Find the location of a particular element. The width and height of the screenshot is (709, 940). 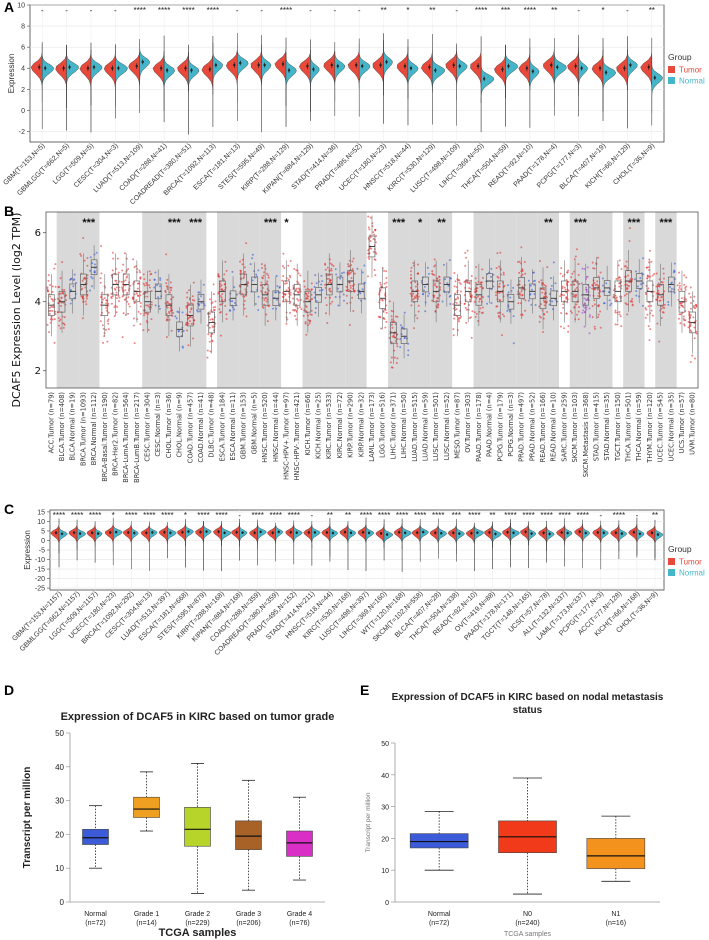

x-tick-label: BRCA.Normal (n=112) is located at coordinates (94, 428).